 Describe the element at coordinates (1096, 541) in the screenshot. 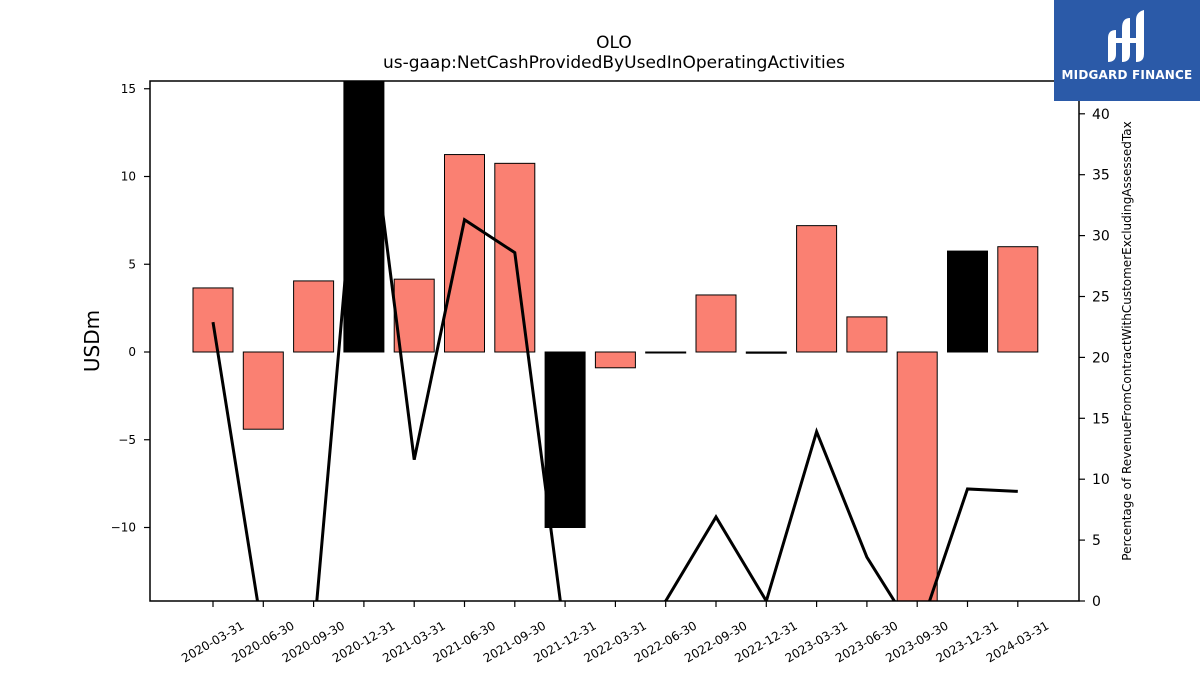

I see `y2-tick-label: 5` at that location.